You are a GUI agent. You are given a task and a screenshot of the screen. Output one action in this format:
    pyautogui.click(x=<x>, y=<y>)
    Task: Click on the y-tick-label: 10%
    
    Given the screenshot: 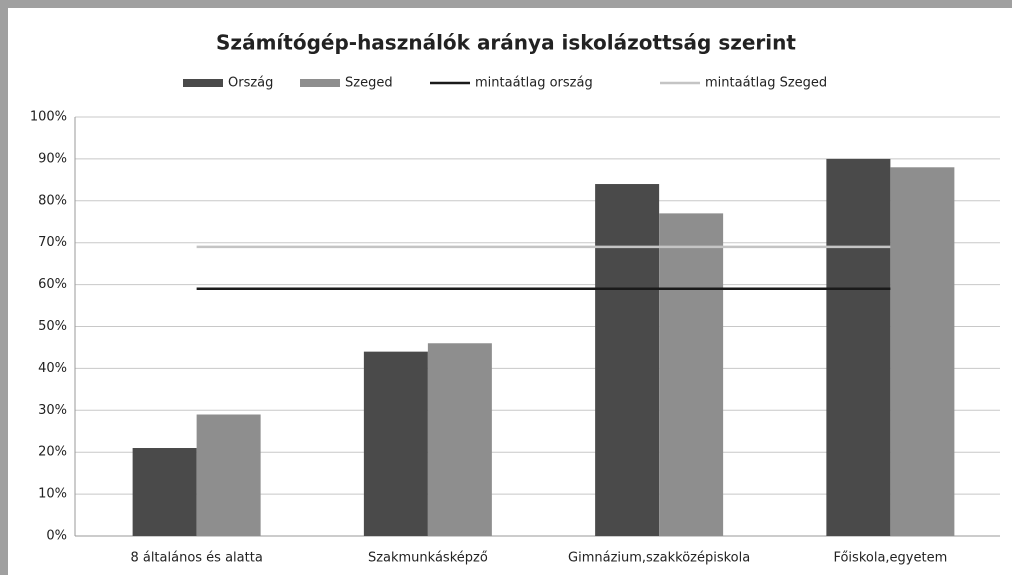 What is the action you would take?
    pyautogui.click(x=52, y=494)
    